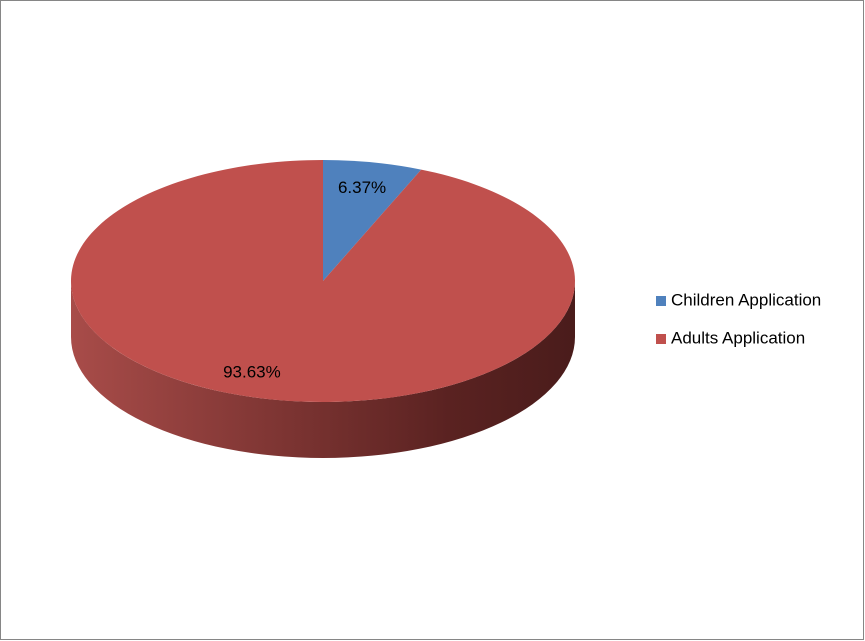  I want to click on legend-label: Adults Application, so click(738, 337).